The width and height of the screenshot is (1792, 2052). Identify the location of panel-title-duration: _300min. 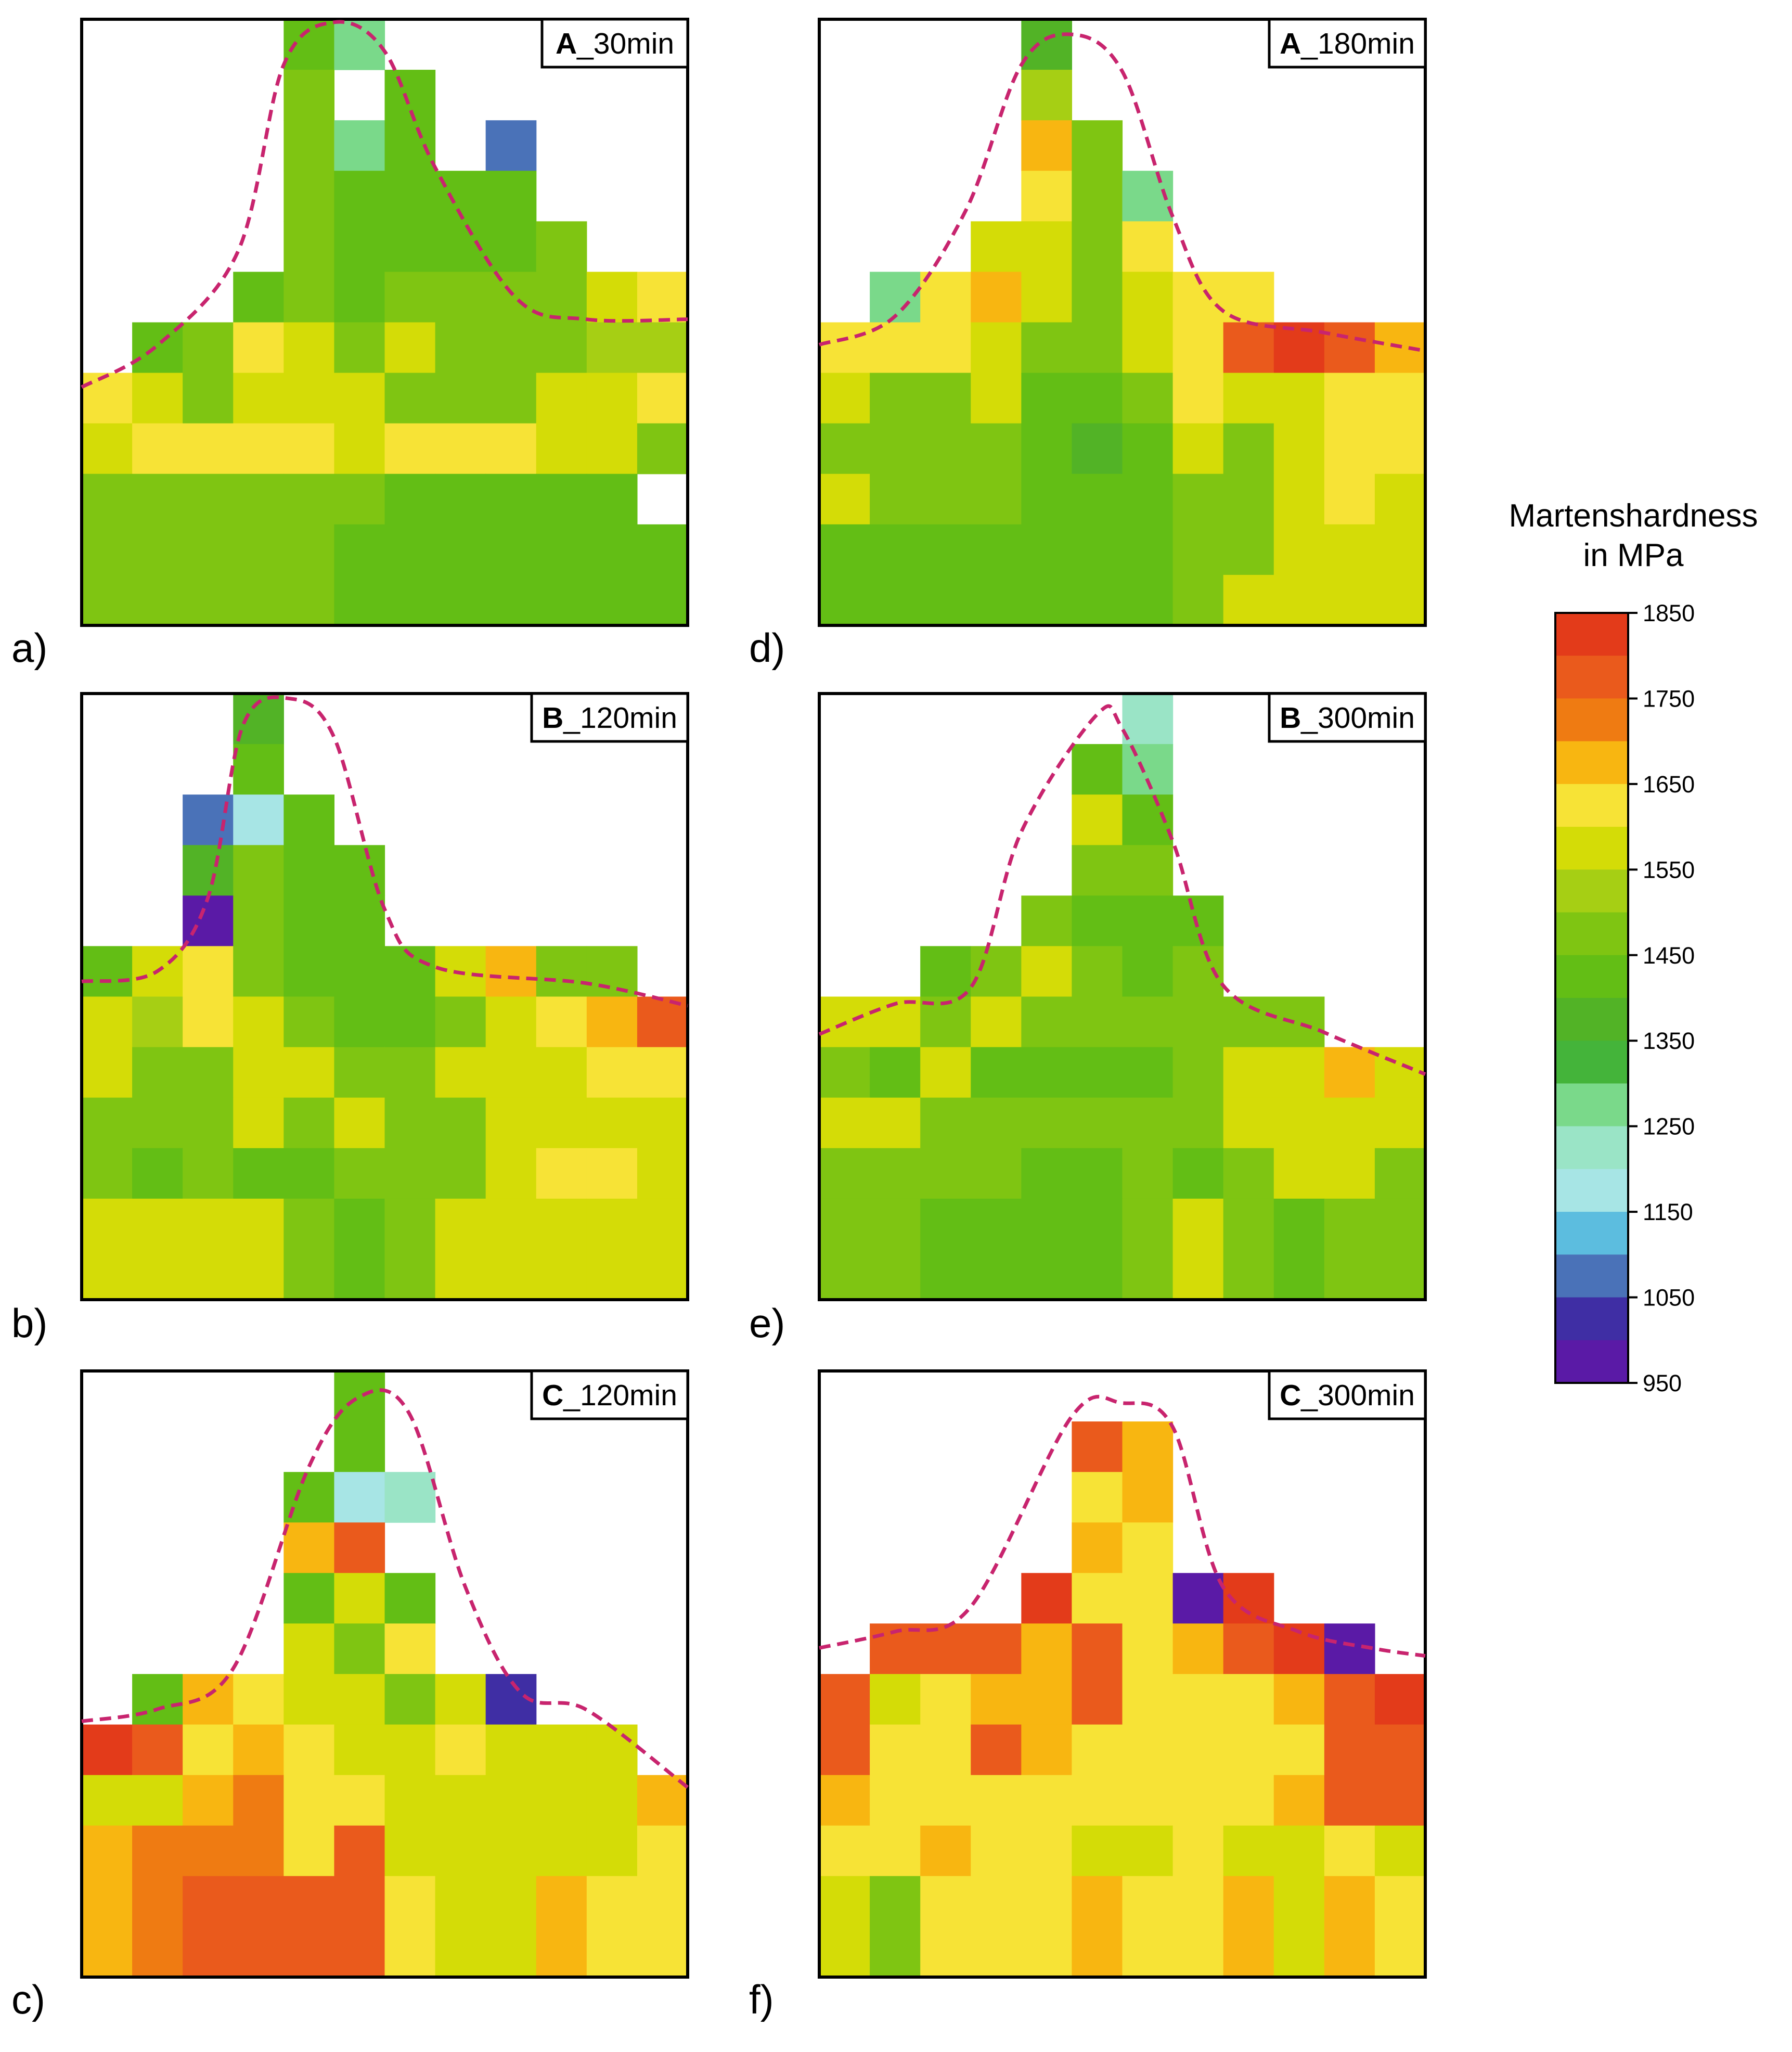
(1357, 1395).